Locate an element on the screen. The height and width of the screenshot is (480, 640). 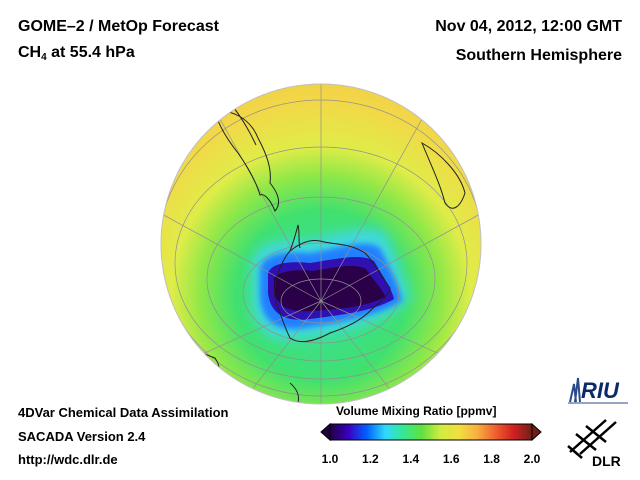
riu-logo-text: RIU is located at coordinates (600, 390).